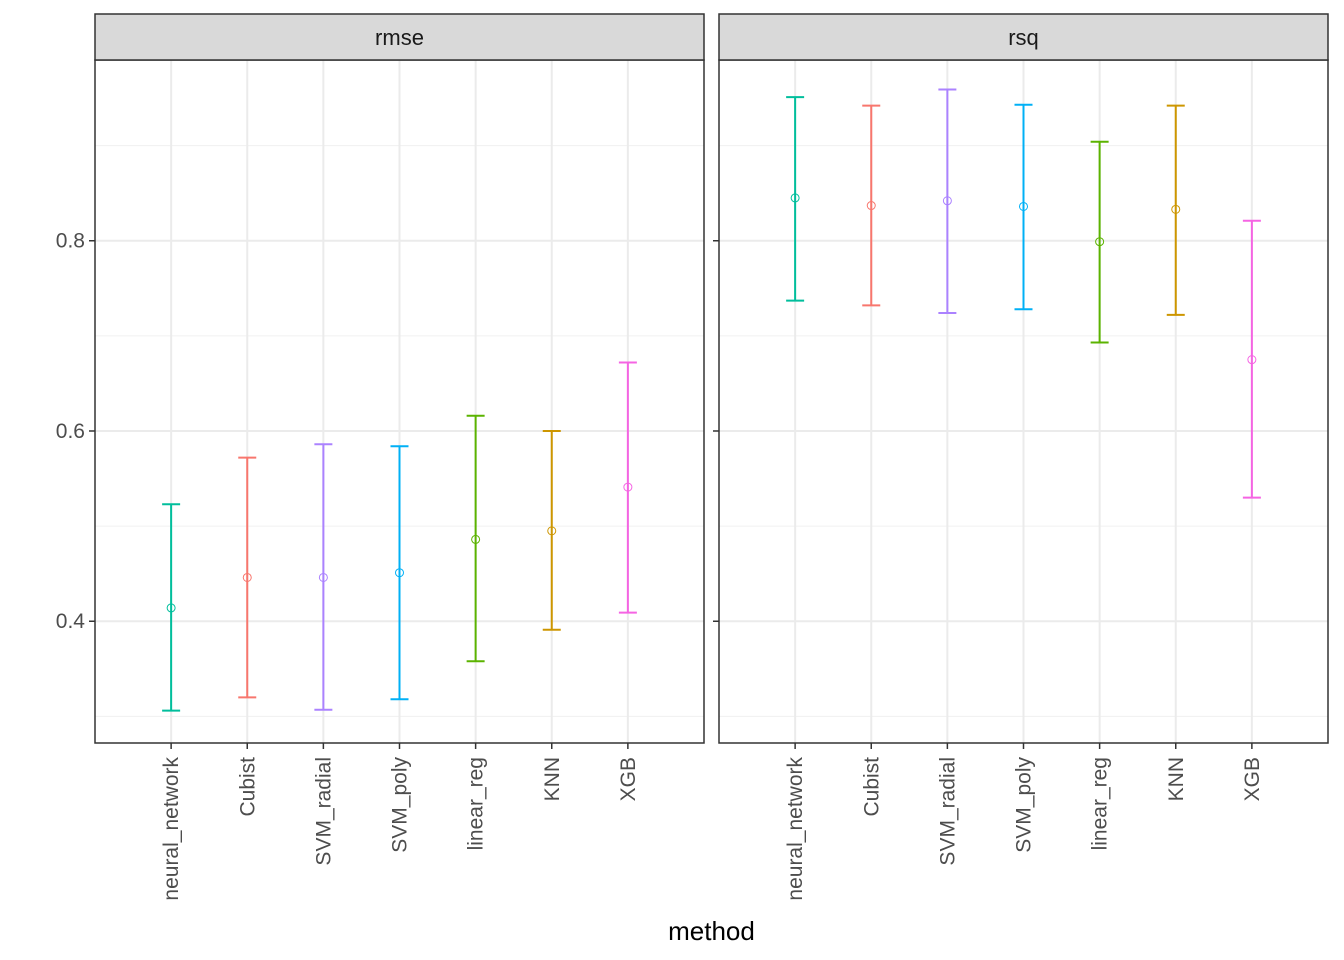 Image resolution: width=1344 pixels, height=960 pixels. I want to click on y-tick-label: 0.4, so click(71, 621).